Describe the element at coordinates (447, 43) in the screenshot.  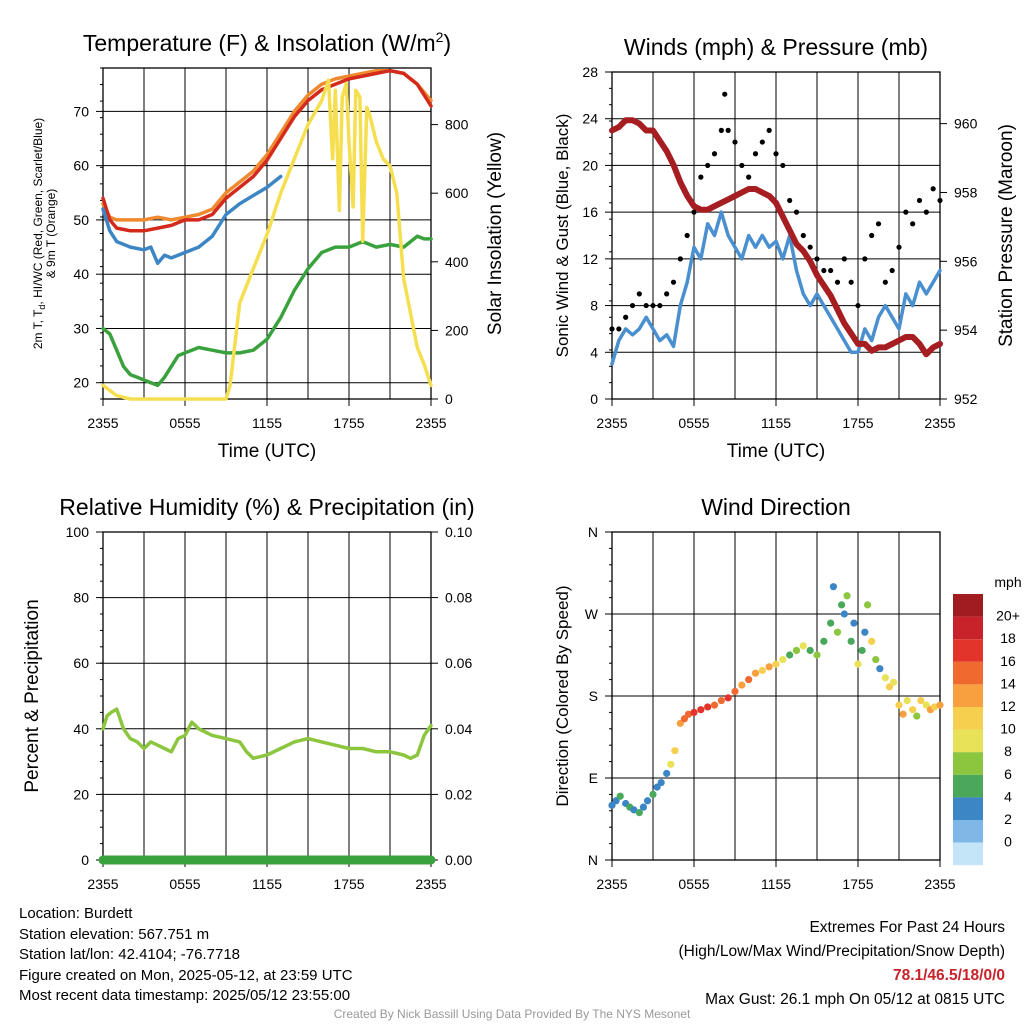
I see `title-end: )` at that location.